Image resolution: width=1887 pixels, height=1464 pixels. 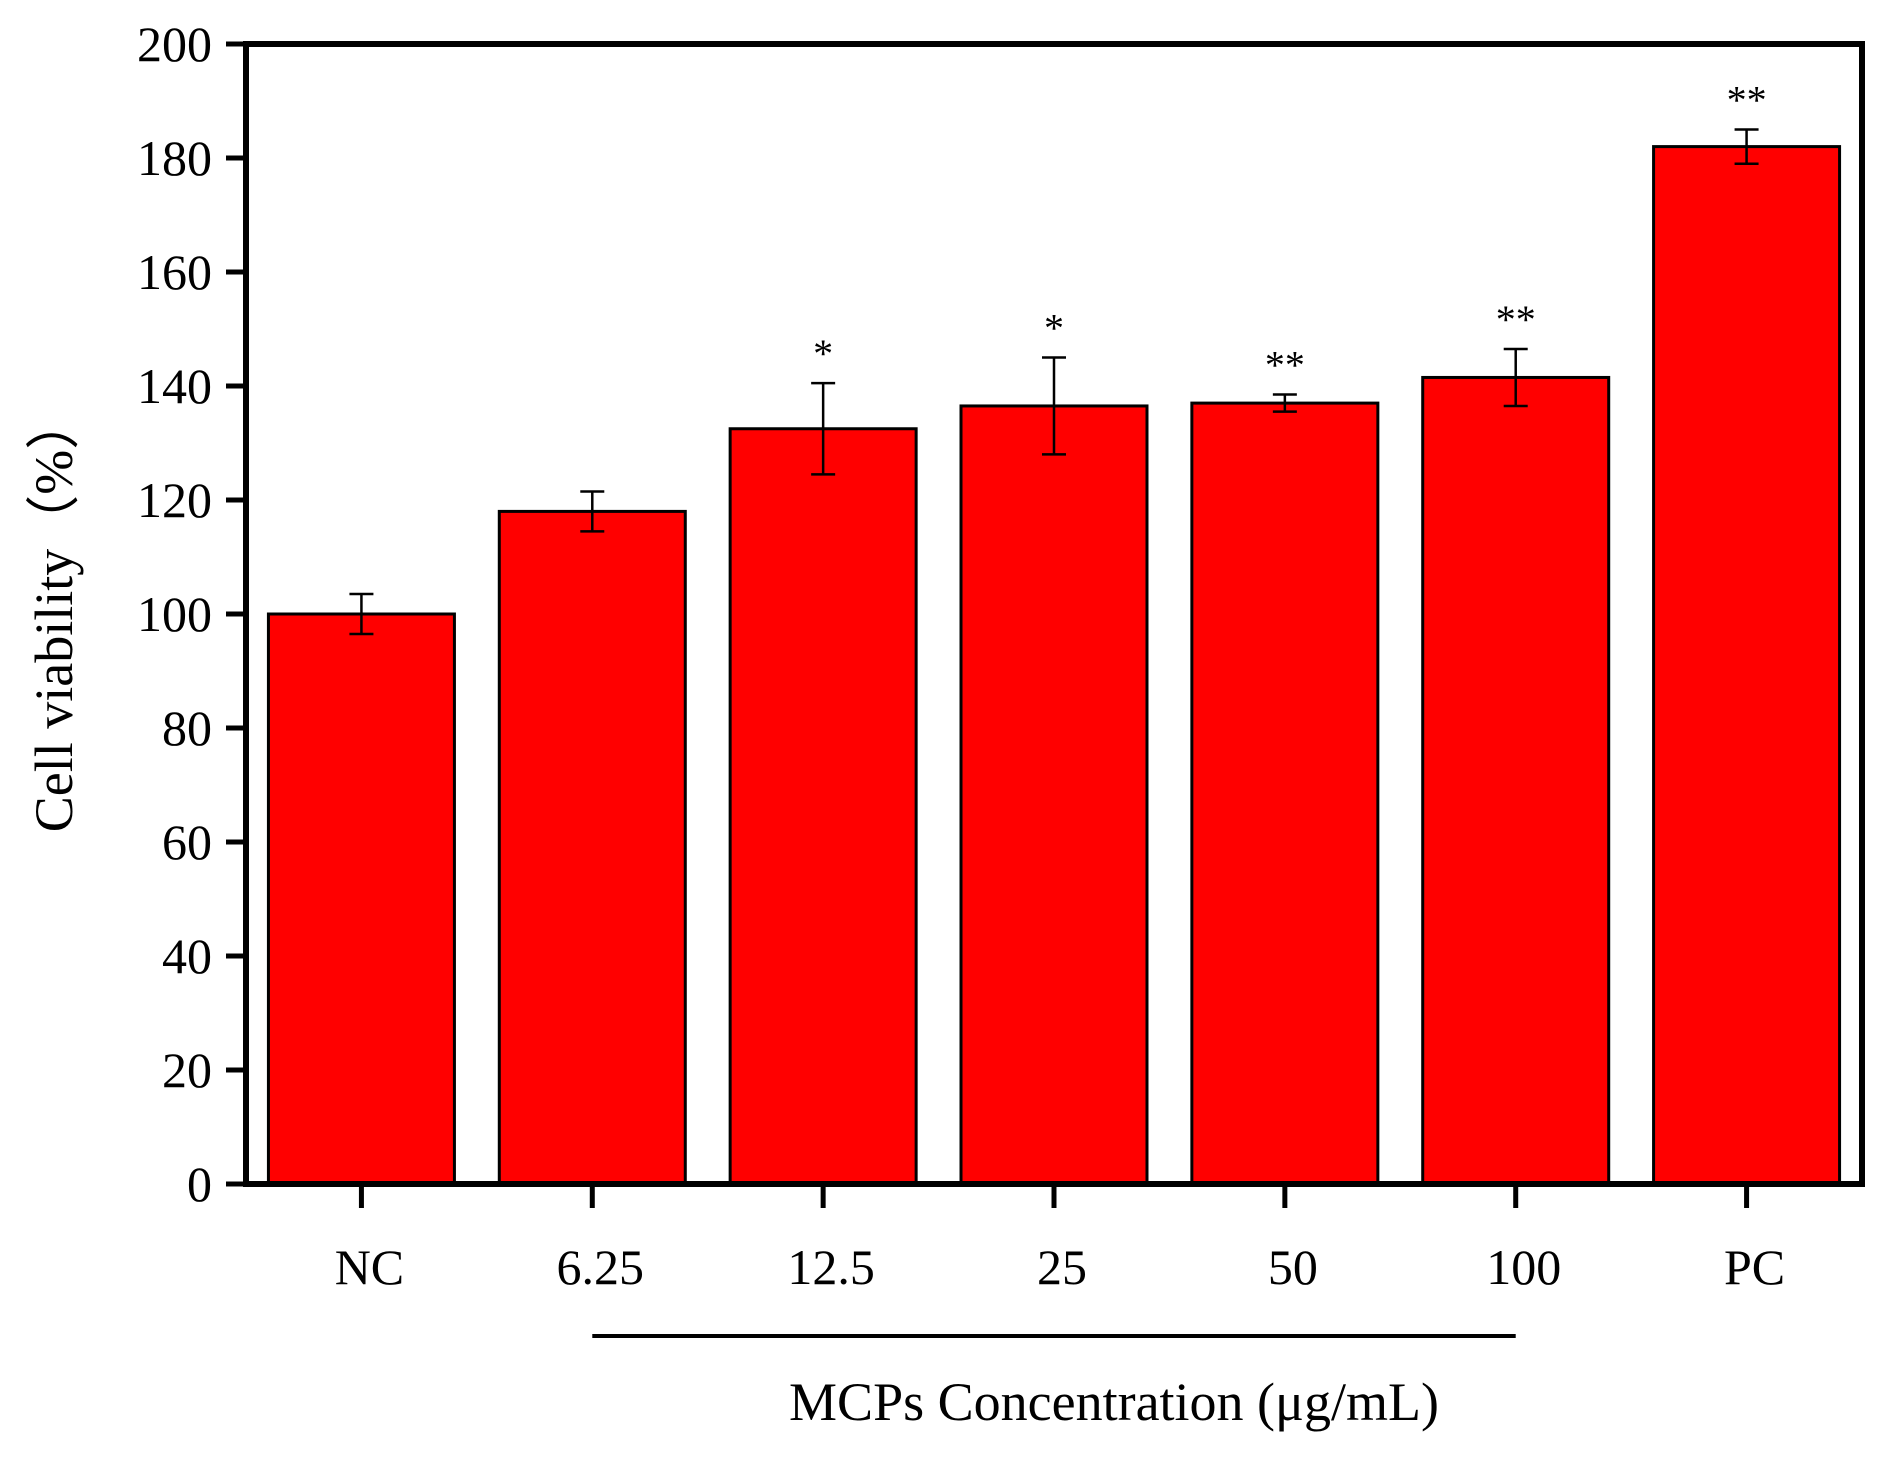 What do you see at coordinates (1516, 319) in the screenshot?
I see `significance-100: **` at bounding box center [1516, 319].